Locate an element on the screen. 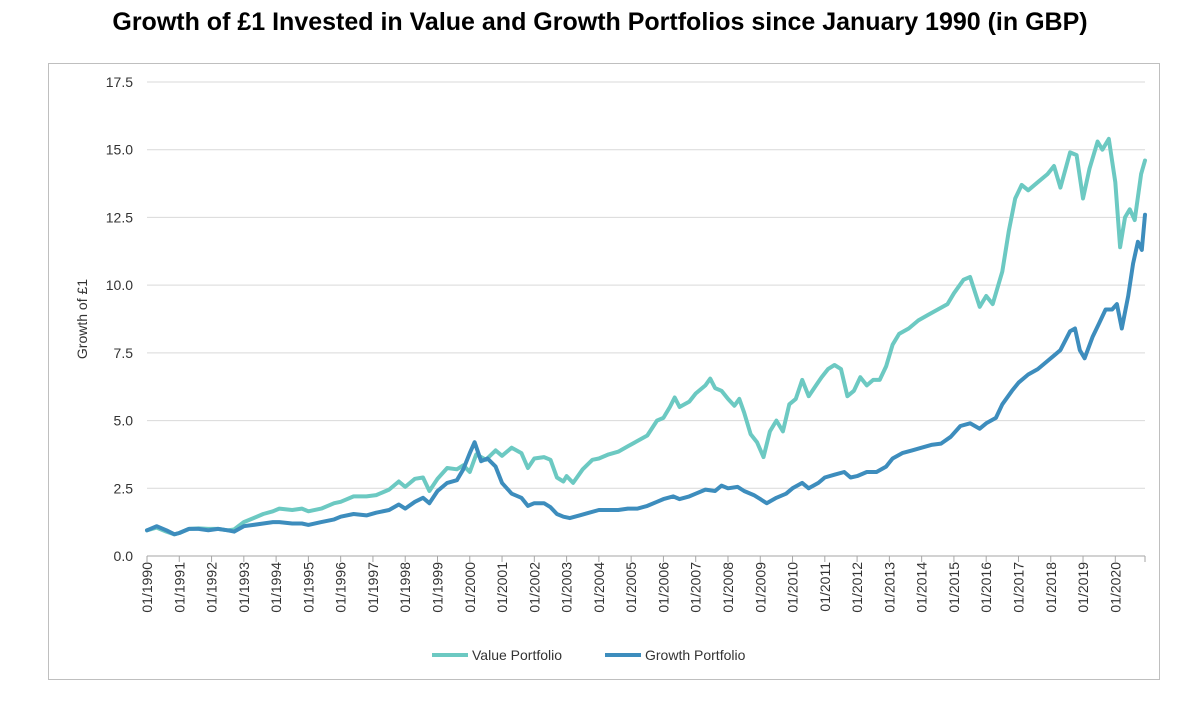 This screenshot has height=725, width=1200. y-tick-label: 5.0 is located at coordinates (124, 421).